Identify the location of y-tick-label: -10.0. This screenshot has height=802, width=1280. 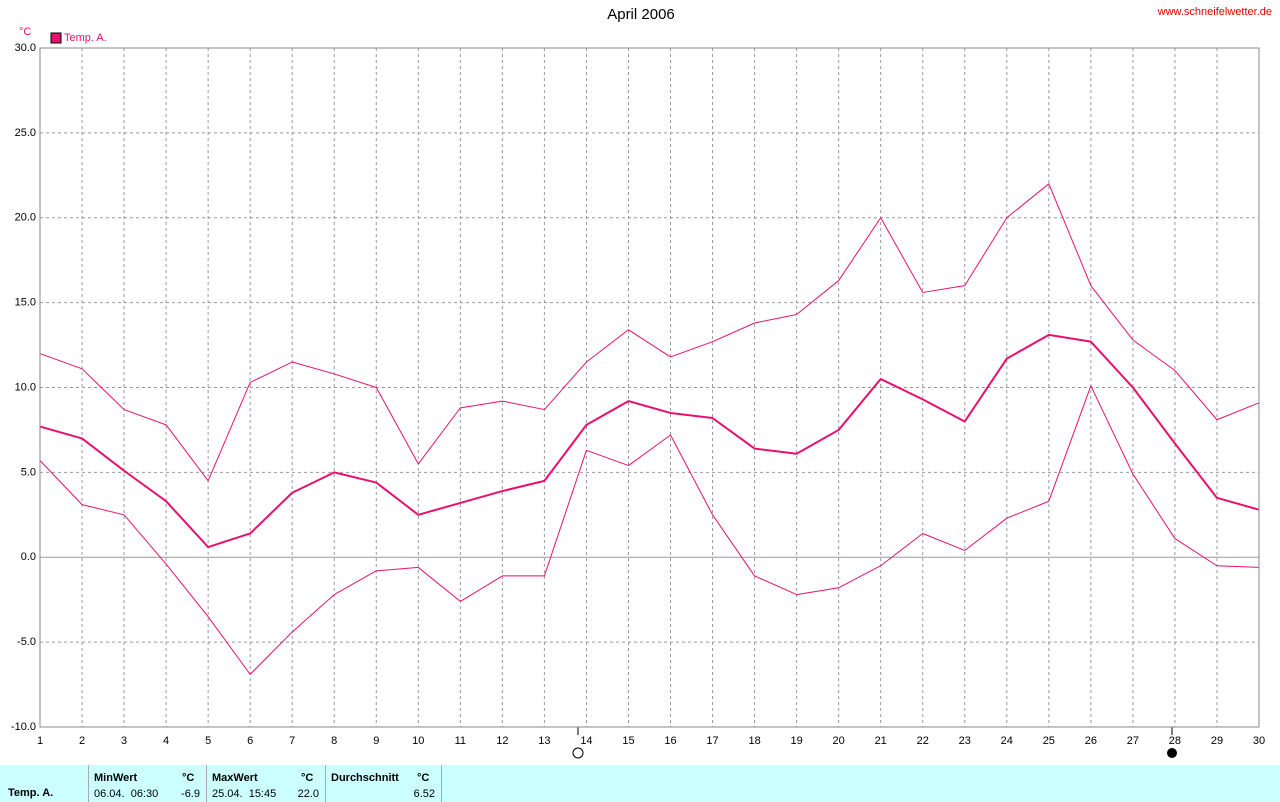
(23, 727).